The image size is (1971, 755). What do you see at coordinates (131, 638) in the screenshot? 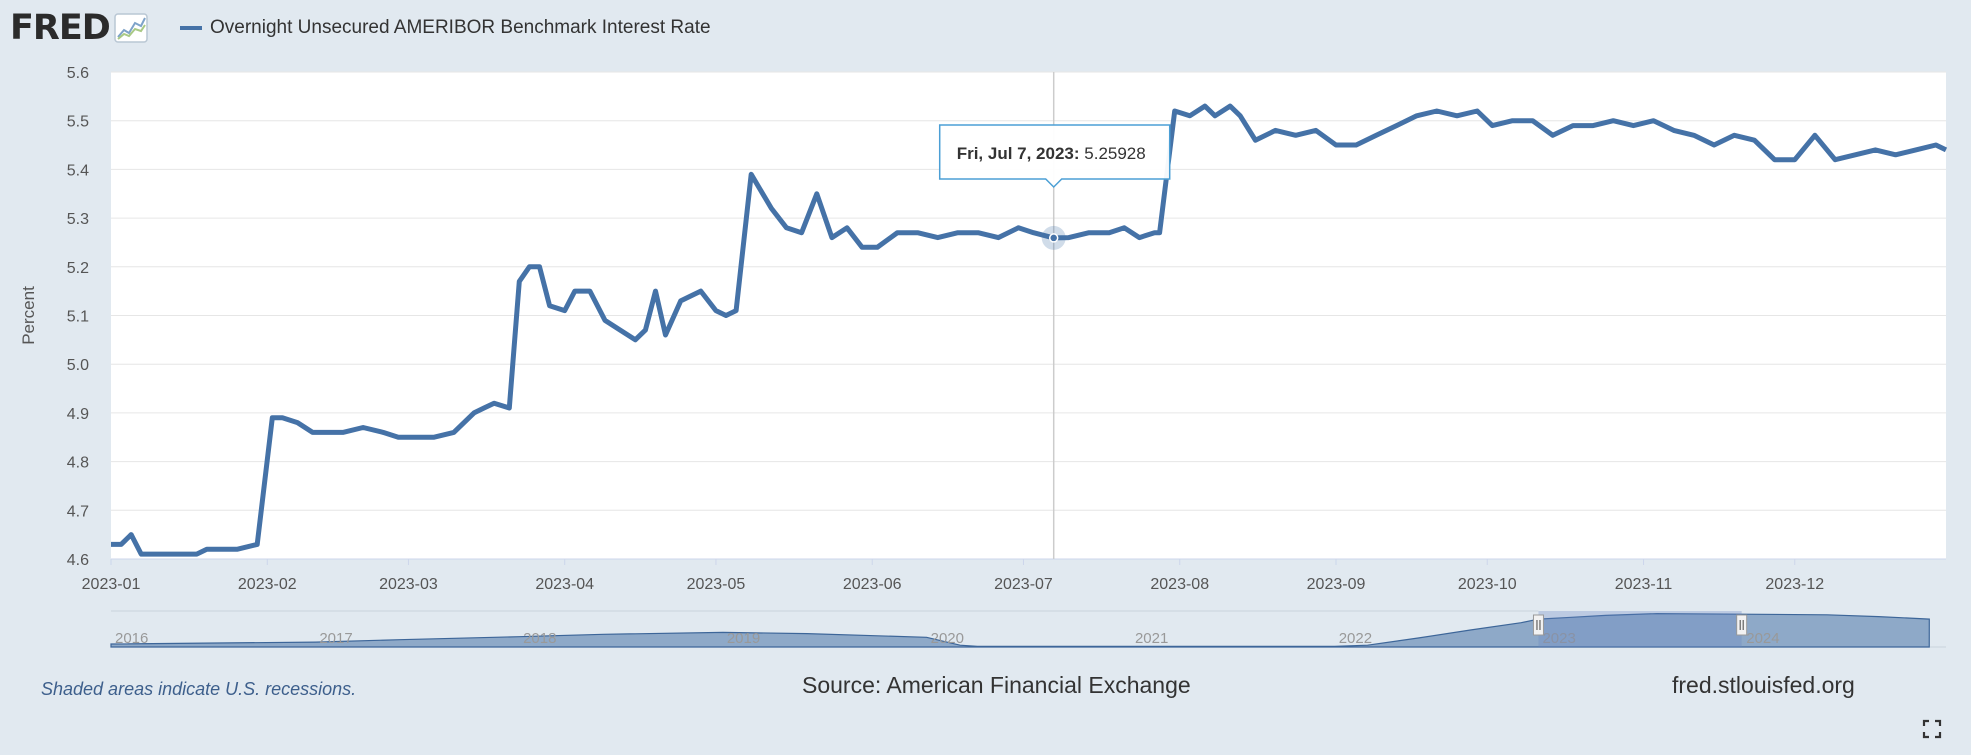
I see `navigator-label: 2016` at bounding box center [131, 638].